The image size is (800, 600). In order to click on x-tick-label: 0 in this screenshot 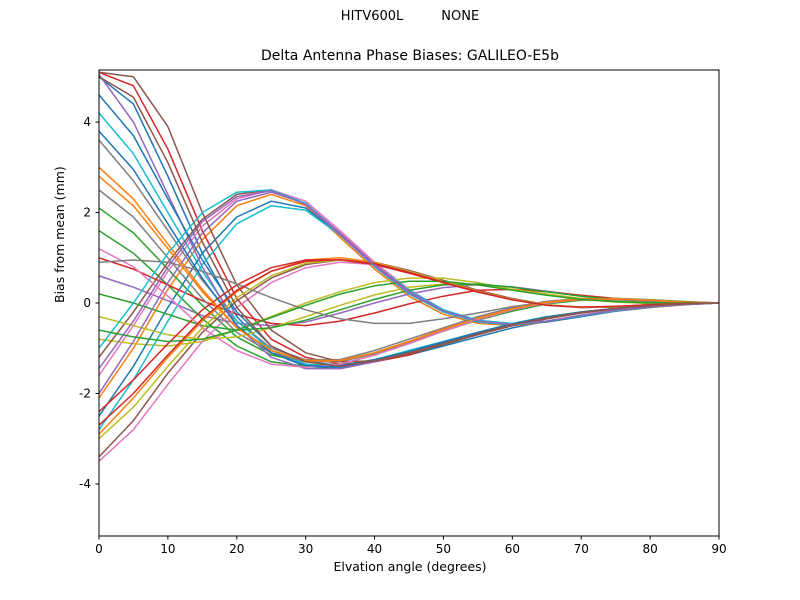, I will do `click(99, 549)`.